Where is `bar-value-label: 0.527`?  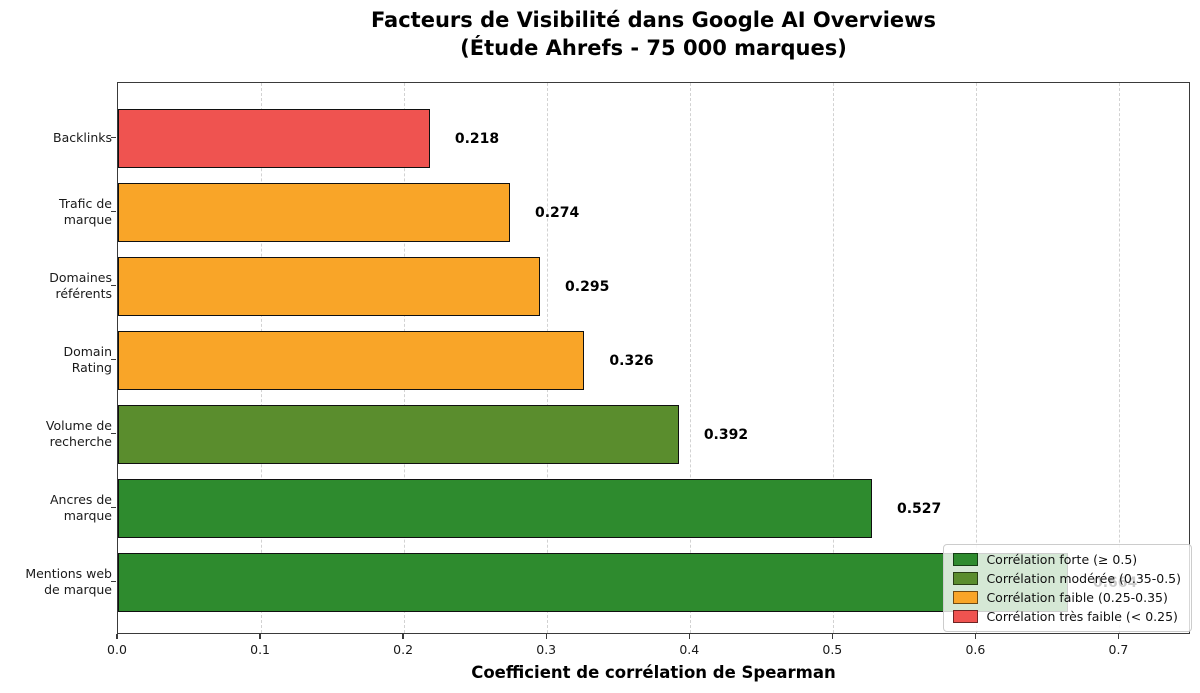
bar-value-label: 0.527 is located at coordinates (919, 508).